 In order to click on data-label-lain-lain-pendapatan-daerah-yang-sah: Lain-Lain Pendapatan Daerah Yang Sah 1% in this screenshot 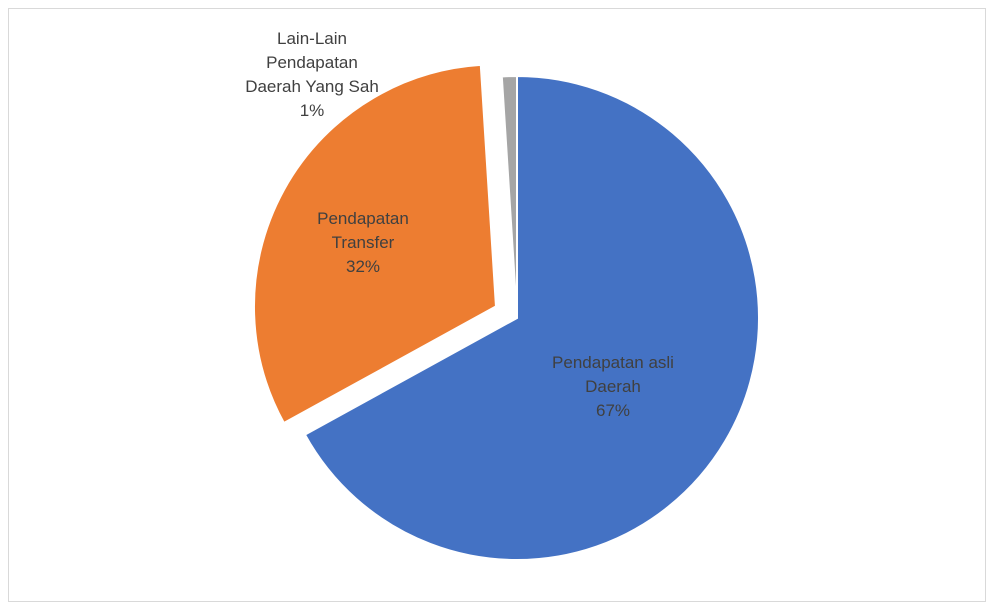, I will do `click(312, 74)`.